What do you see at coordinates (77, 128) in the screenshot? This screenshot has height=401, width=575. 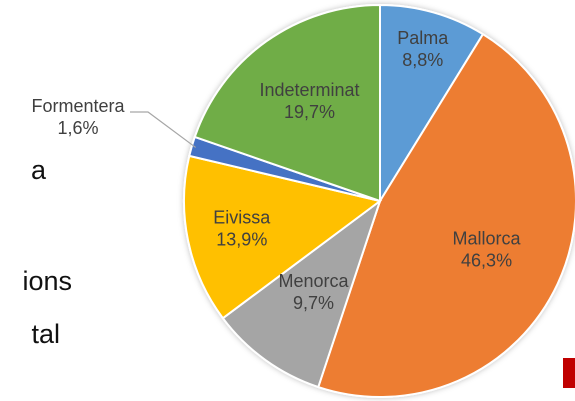 I see `value-label: 1,6%` at bounding box center [77, 128].